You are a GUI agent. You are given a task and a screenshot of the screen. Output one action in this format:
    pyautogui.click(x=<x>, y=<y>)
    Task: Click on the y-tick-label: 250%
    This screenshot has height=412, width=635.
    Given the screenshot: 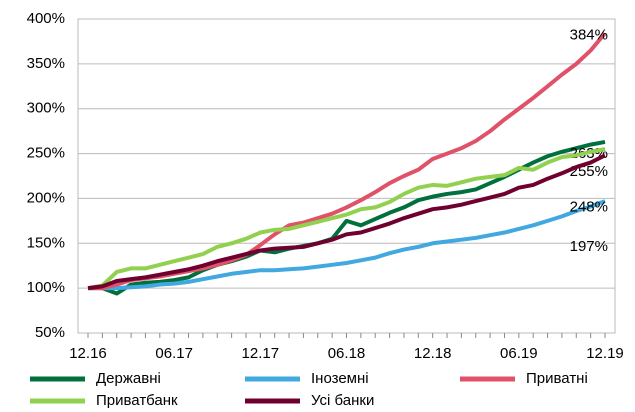 What is the action you would take?
    pyautogui.click(x=46, y=153)
    